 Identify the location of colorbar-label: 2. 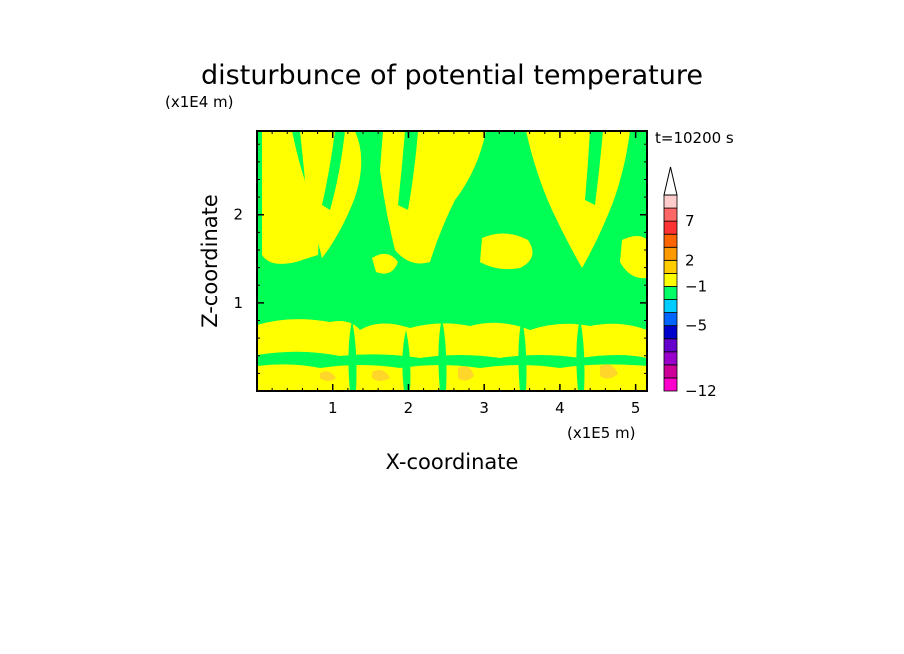
(690, 260).